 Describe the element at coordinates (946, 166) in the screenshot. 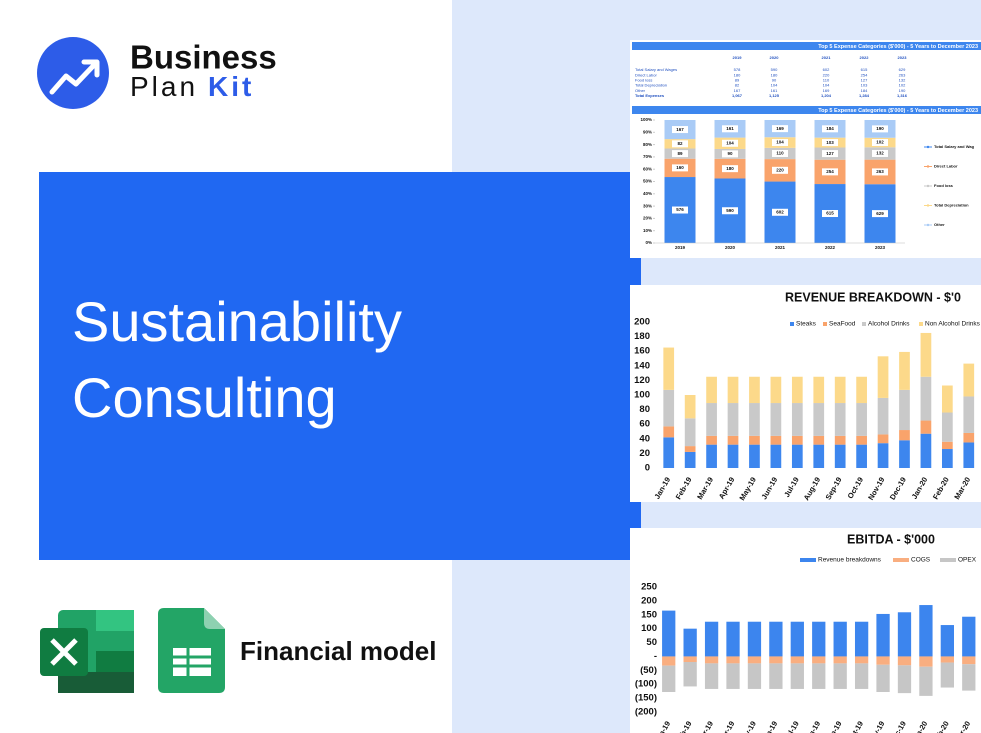

I see `legend-label: Direct Labor` at that location.